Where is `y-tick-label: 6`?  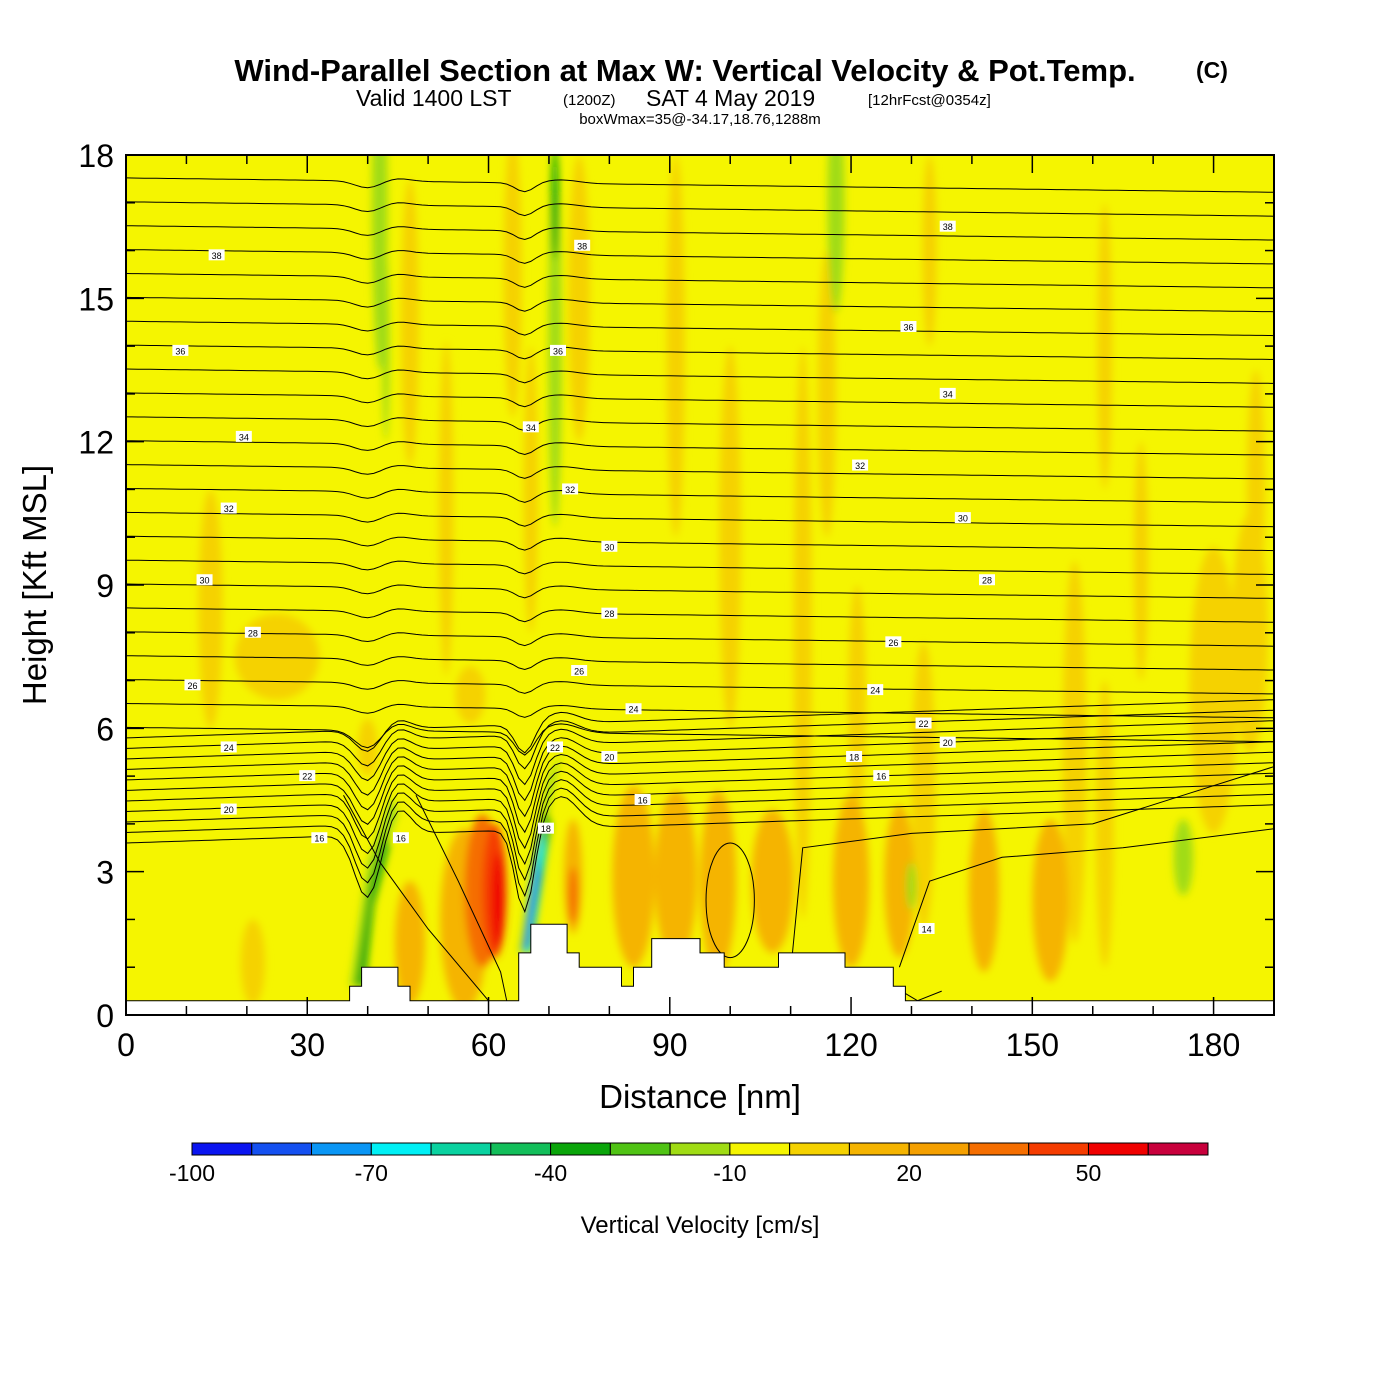 y-tick-label: 6 is located at coordinates (105, 729).